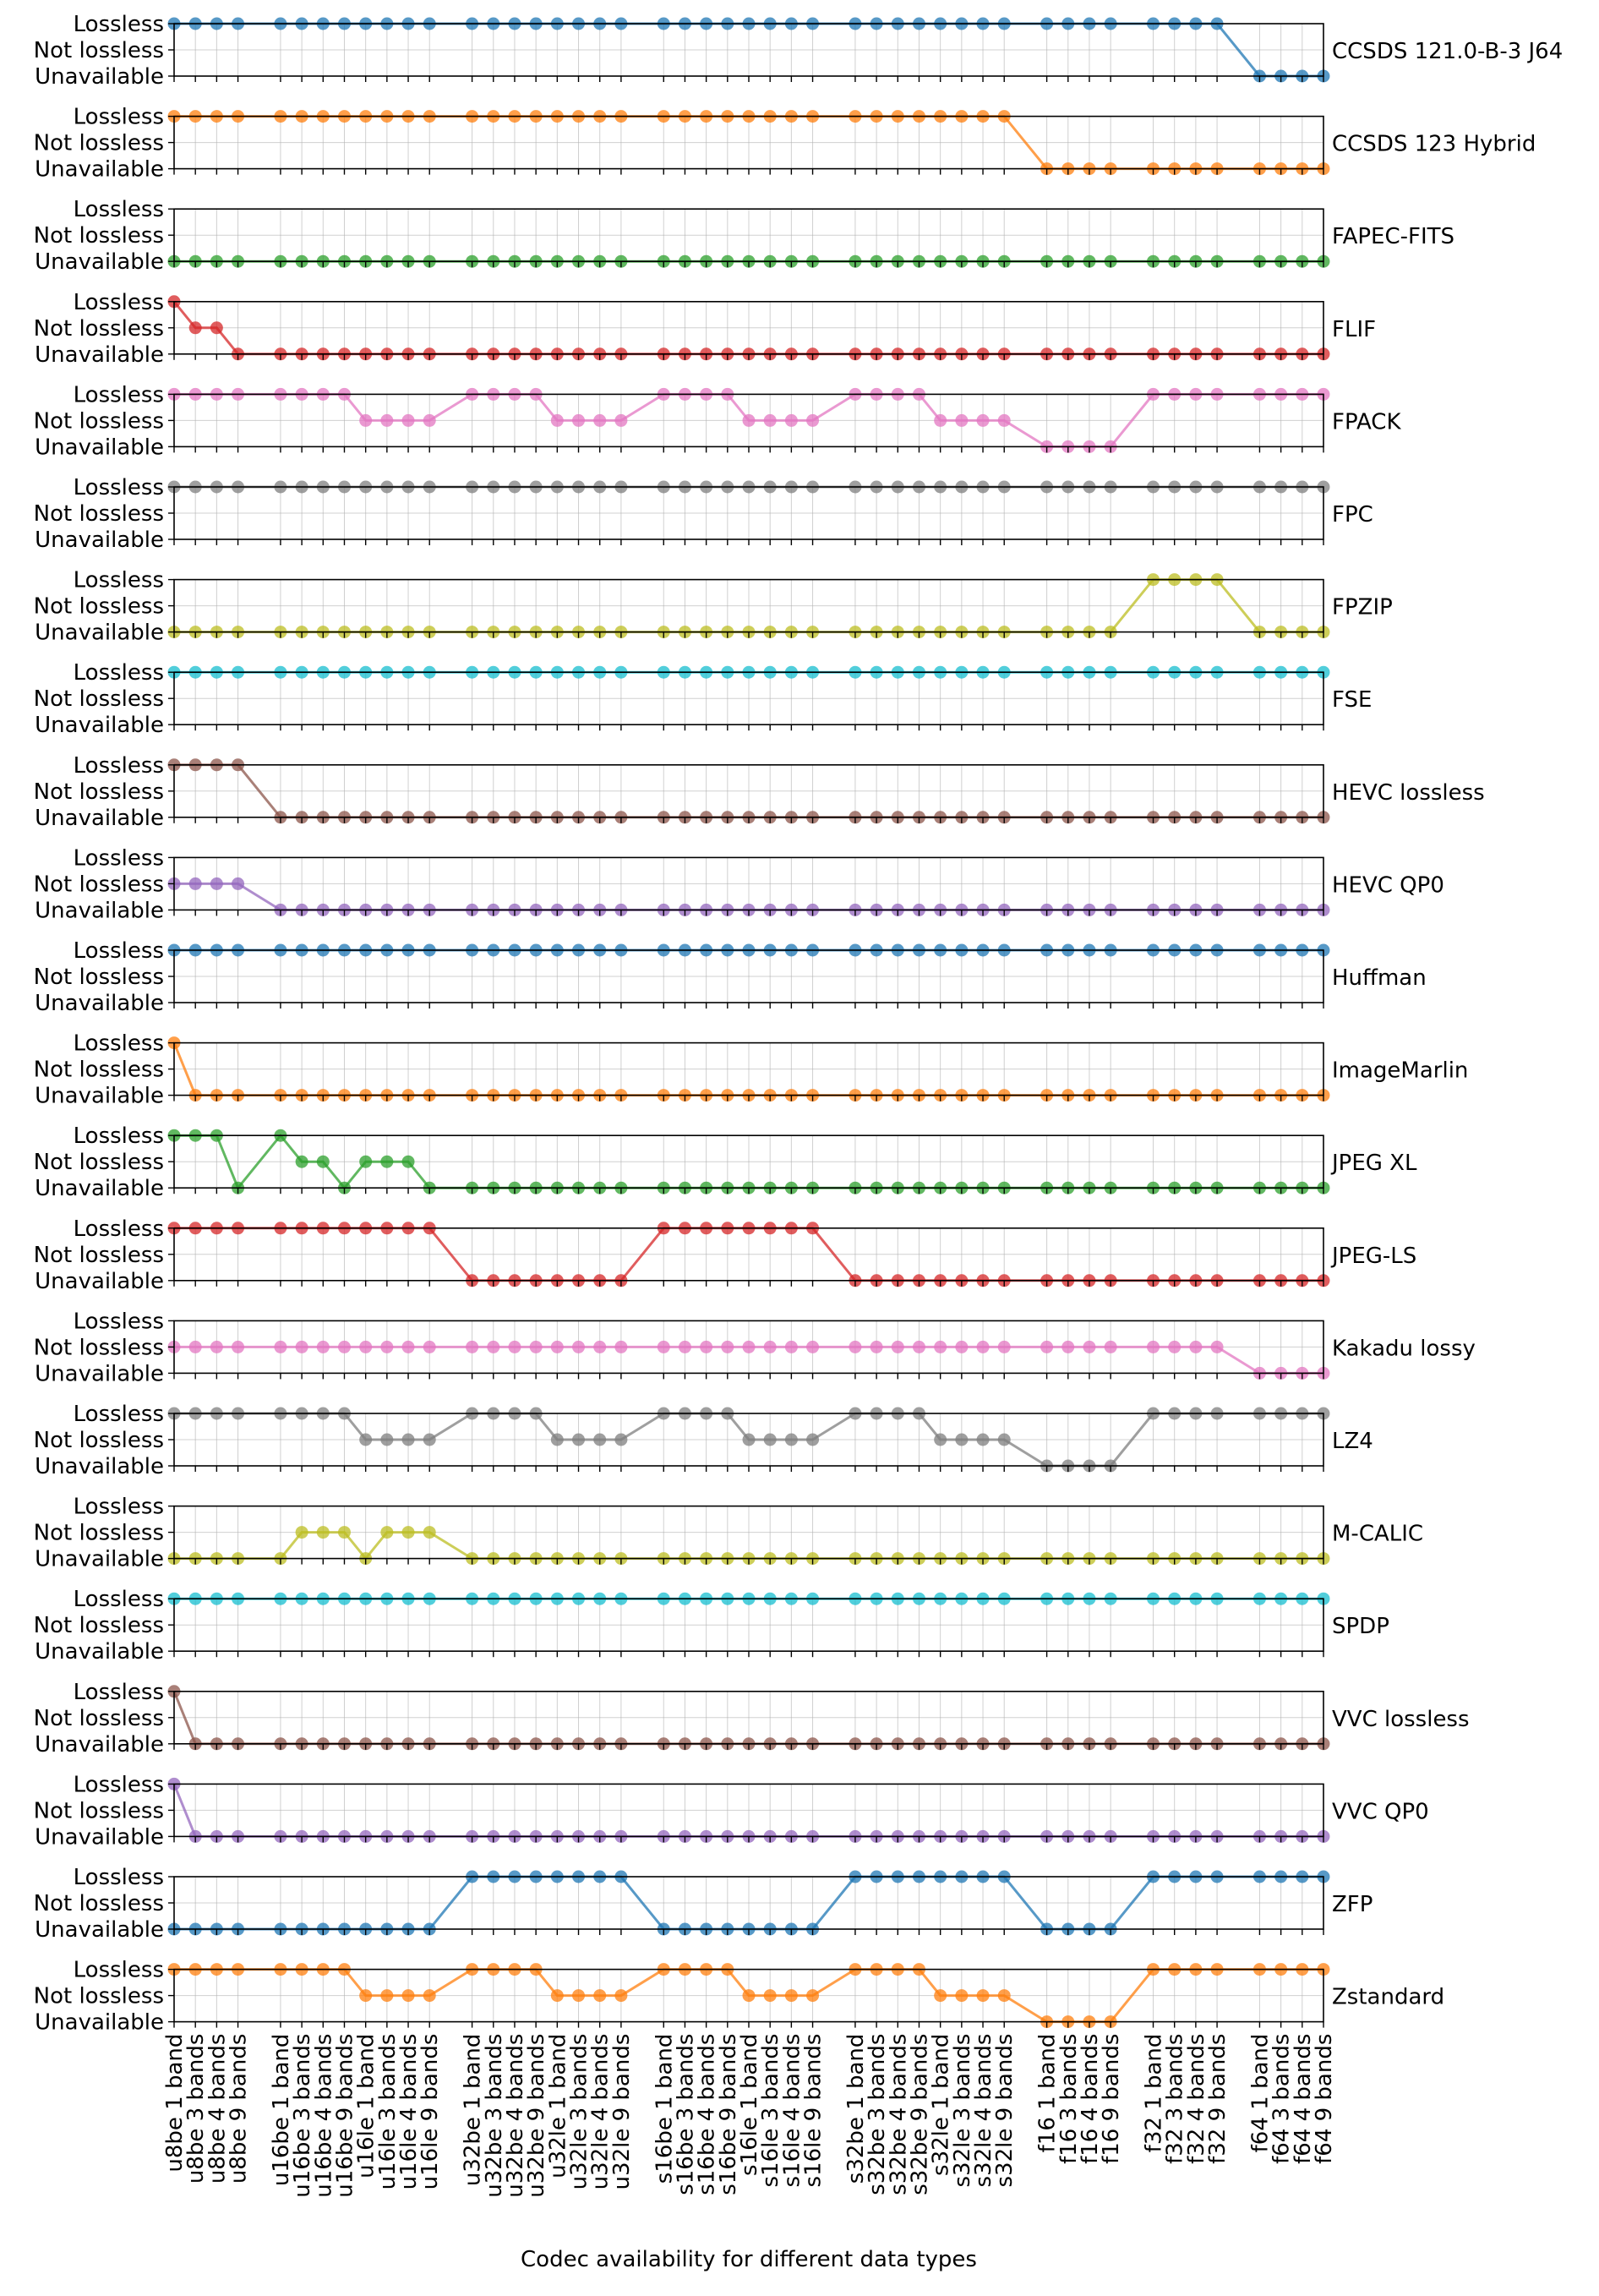  I want to click on x-tick-label: u32le 1 band, so click(557, 2106).